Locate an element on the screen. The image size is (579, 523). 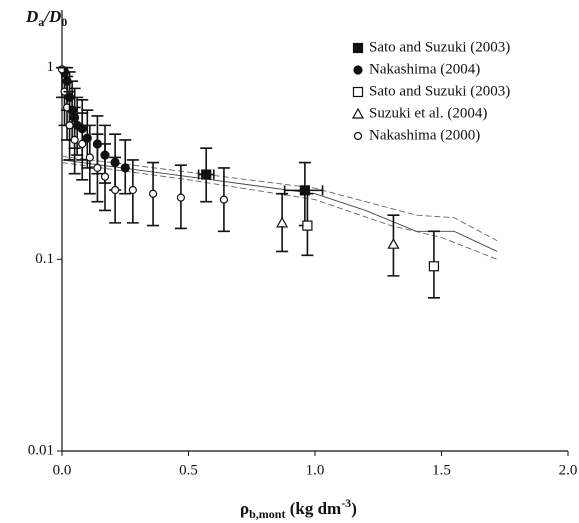
y-tick-label: 0.1 is located at coordinates (44, 259).